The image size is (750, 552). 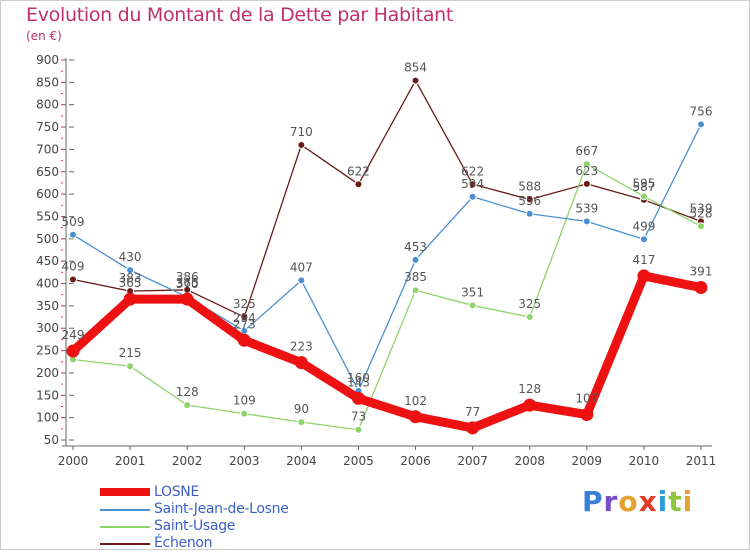 I want to click on data-label-losne: 128, so click(x=529, y=389).